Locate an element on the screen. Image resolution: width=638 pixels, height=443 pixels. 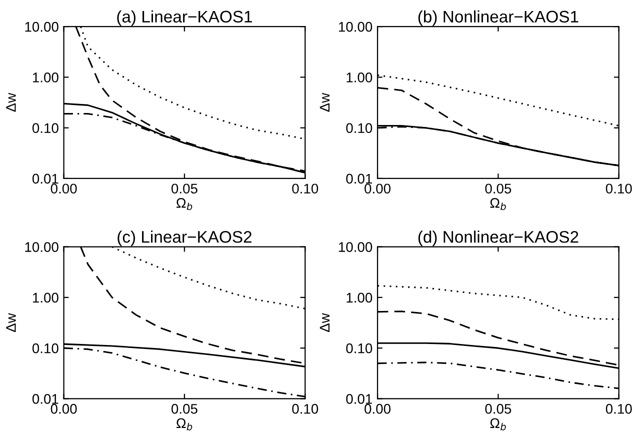
chart-title: (d) Nonlinear−KAOS2 is located at coordinates (498, 238).